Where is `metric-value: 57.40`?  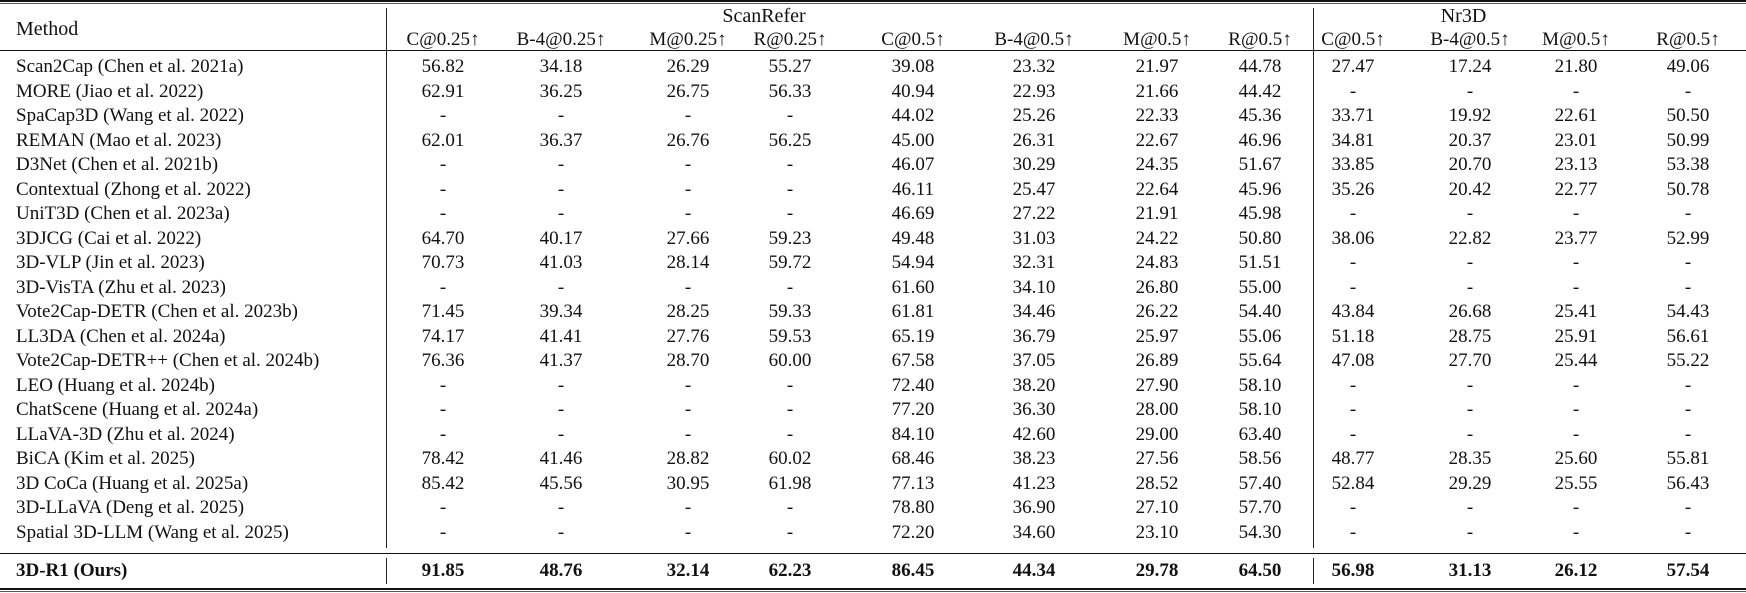
metric-value: 57.40 is located at coordinates (1260, 483).